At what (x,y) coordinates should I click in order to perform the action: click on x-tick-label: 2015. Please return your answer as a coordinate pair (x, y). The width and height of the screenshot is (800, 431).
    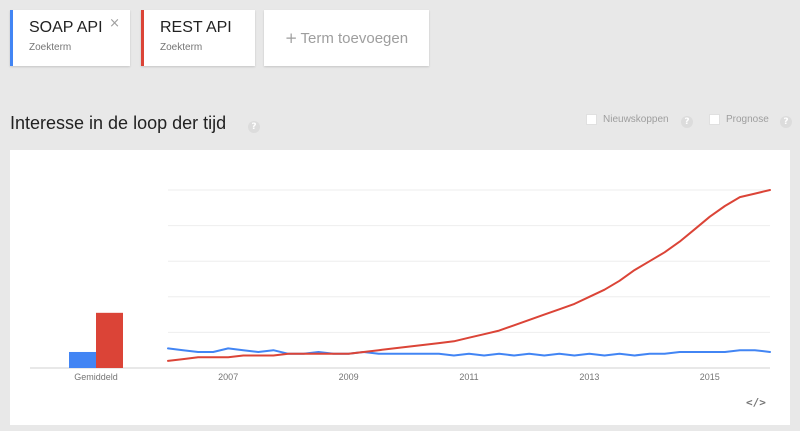
    Looking at the image, I should click on (710, 377).